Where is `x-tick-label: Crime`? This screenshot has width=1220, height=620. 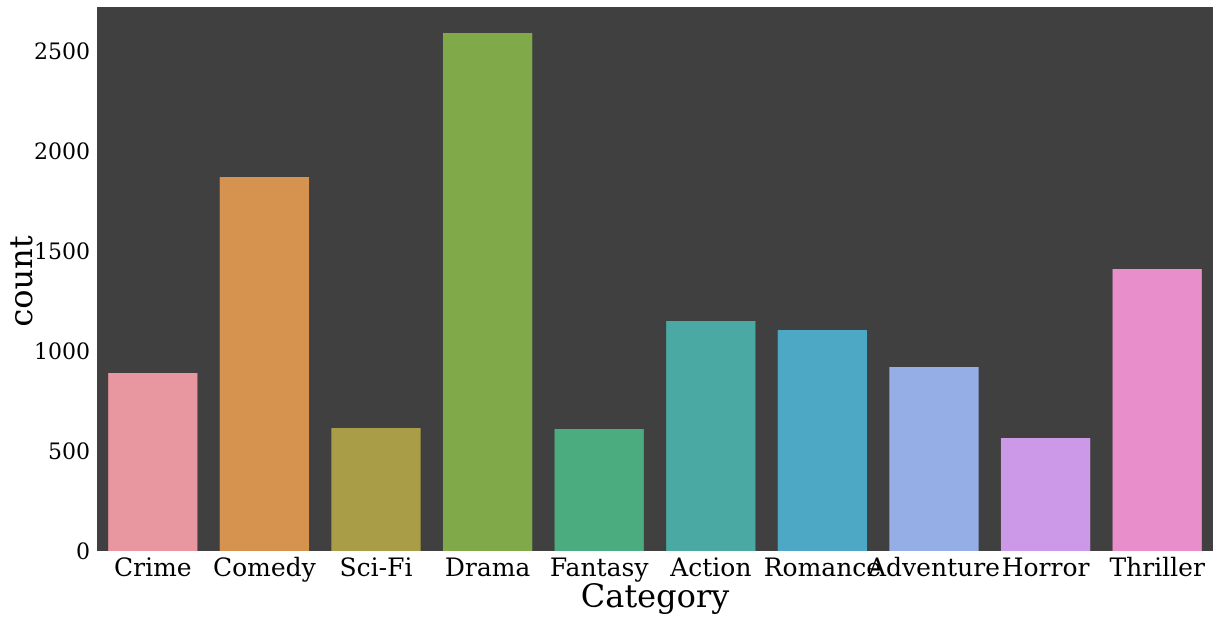 x-tick-label: Crime is located at coordinates (153, 567).